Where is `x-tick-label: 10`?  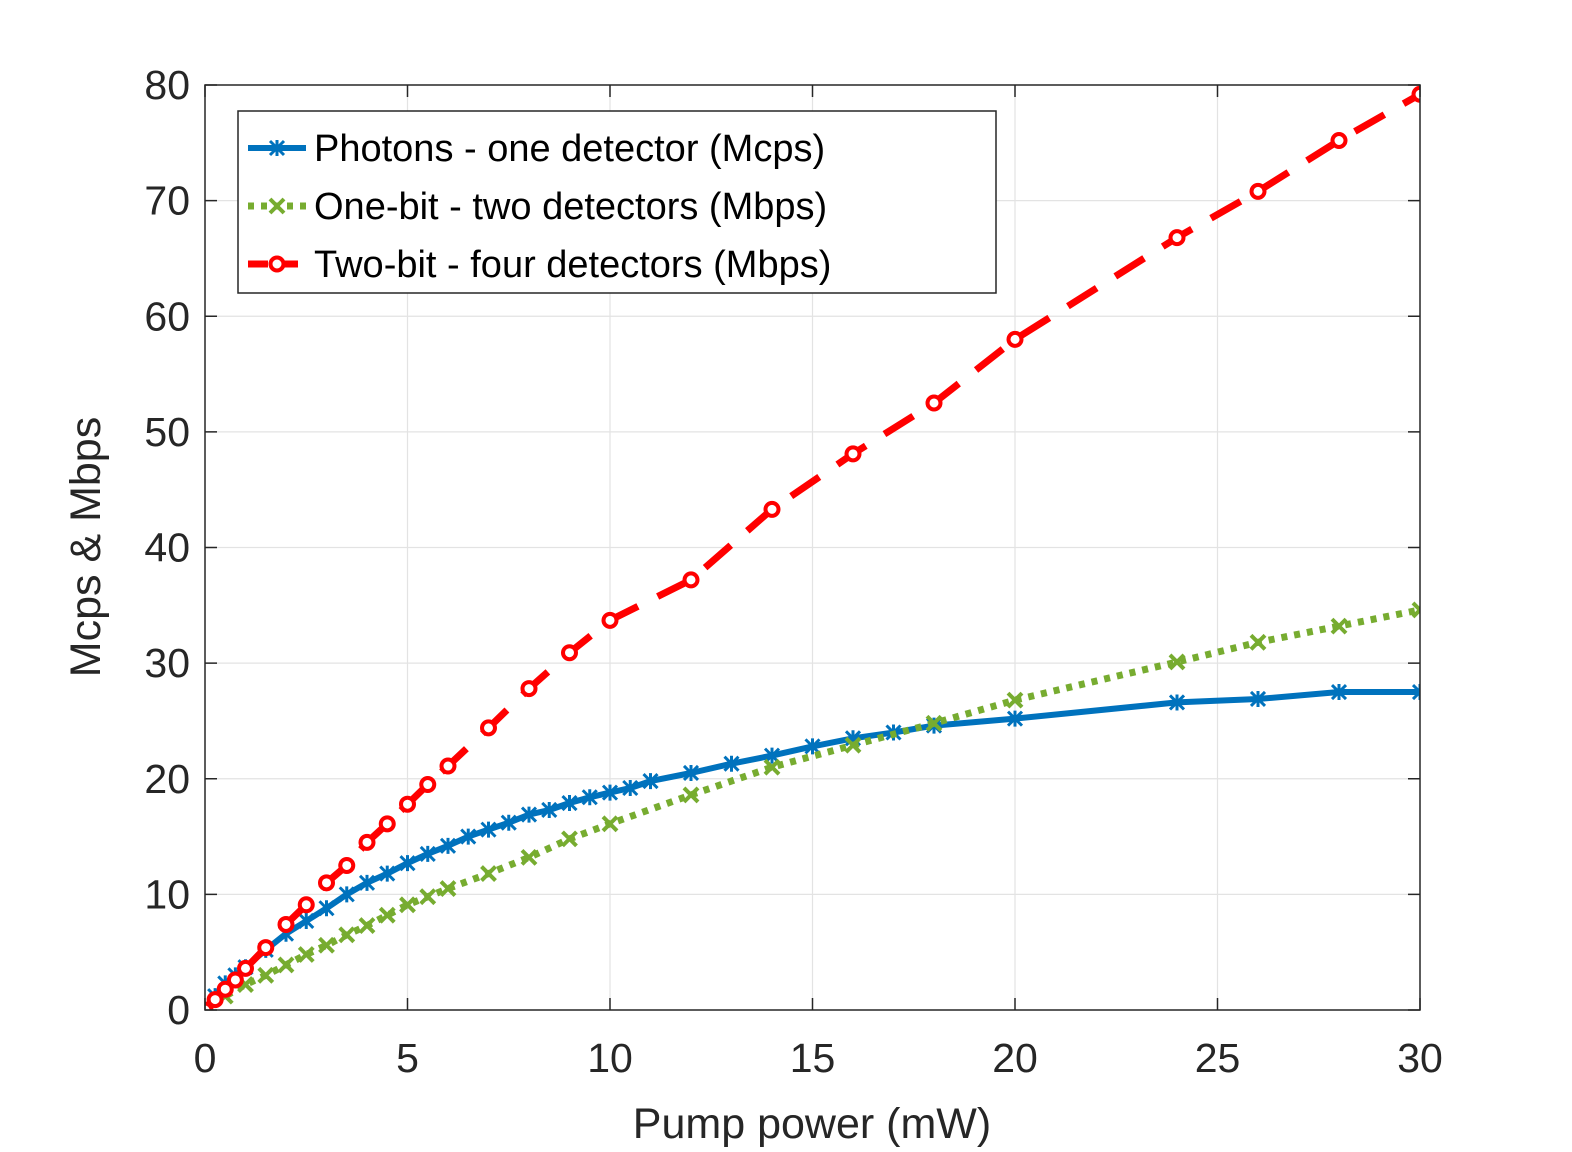 x-tick-label: 10 is located at coordinates (610, 1058).